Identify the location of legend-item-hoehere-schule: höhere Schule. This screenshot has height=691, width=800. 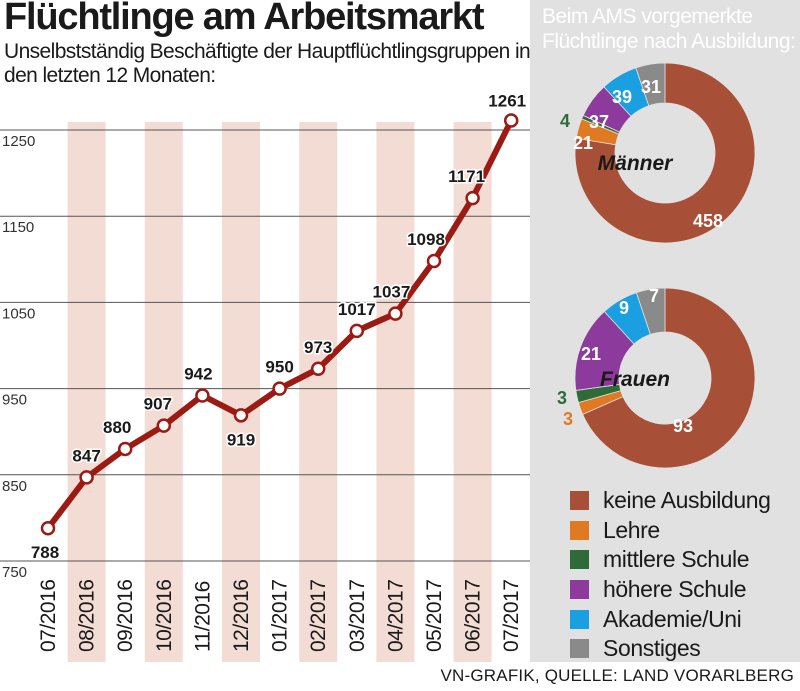
(670, 590).